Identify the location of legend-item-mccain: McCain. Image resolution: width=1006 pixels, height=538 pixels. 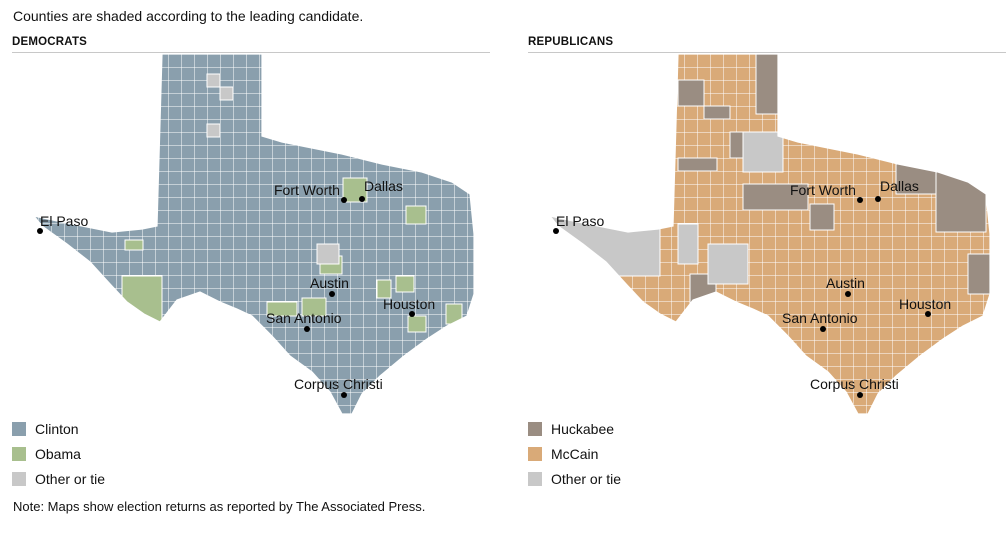
(574, 453).